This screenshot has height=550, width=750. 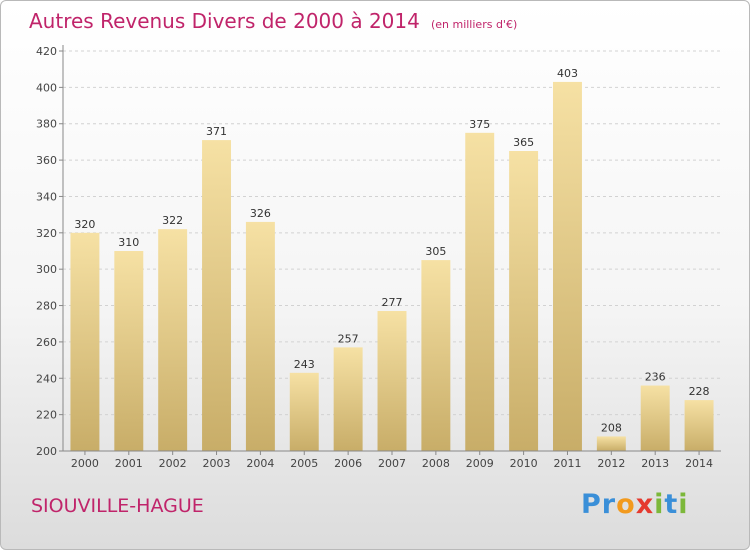 What do you see at coordinates (129, 463) in the screenshot?
I see `x-tick-label: 2001` at bounding box center [129, 463].